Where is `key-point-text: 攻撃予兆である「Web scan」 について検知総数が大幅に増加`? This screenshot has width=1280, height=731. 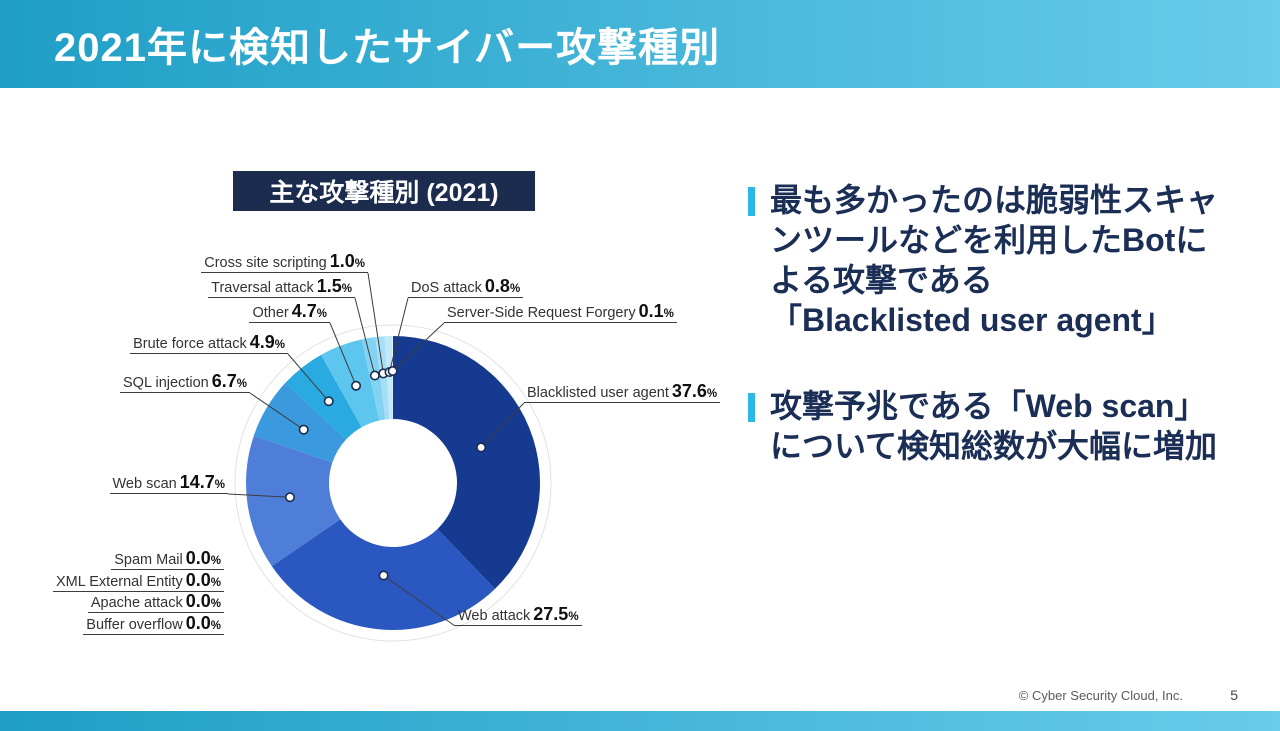
key-point-text: 攻撃予兆である「Web scan」 について検知総数が大幅に増加 is located at coordinates (994, 426).